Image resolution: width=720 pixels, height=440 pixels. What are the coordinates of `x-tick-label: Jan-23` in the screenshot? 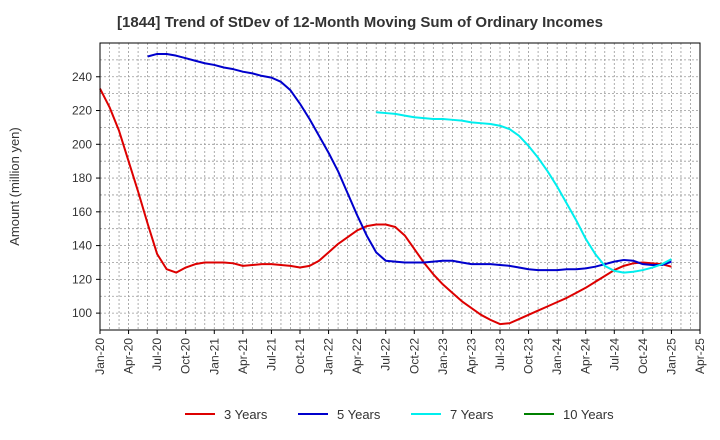 It's located at (443, 356).